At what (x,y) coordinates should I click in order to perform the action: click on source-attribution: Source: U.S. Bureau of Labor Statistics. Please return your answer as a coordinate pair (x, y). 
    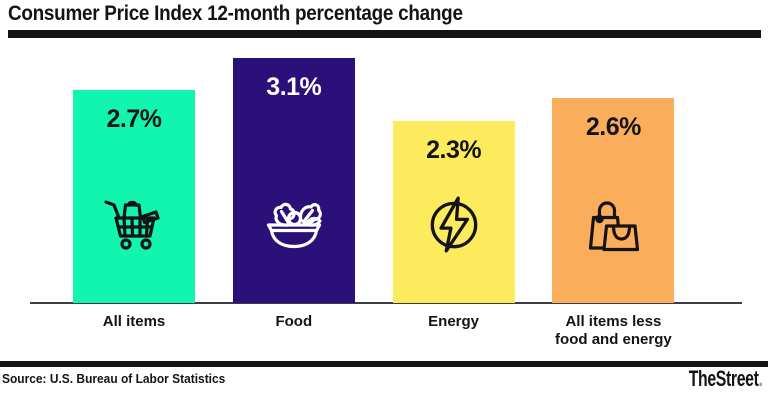
    Looking at the image, I should click on (114, 378).